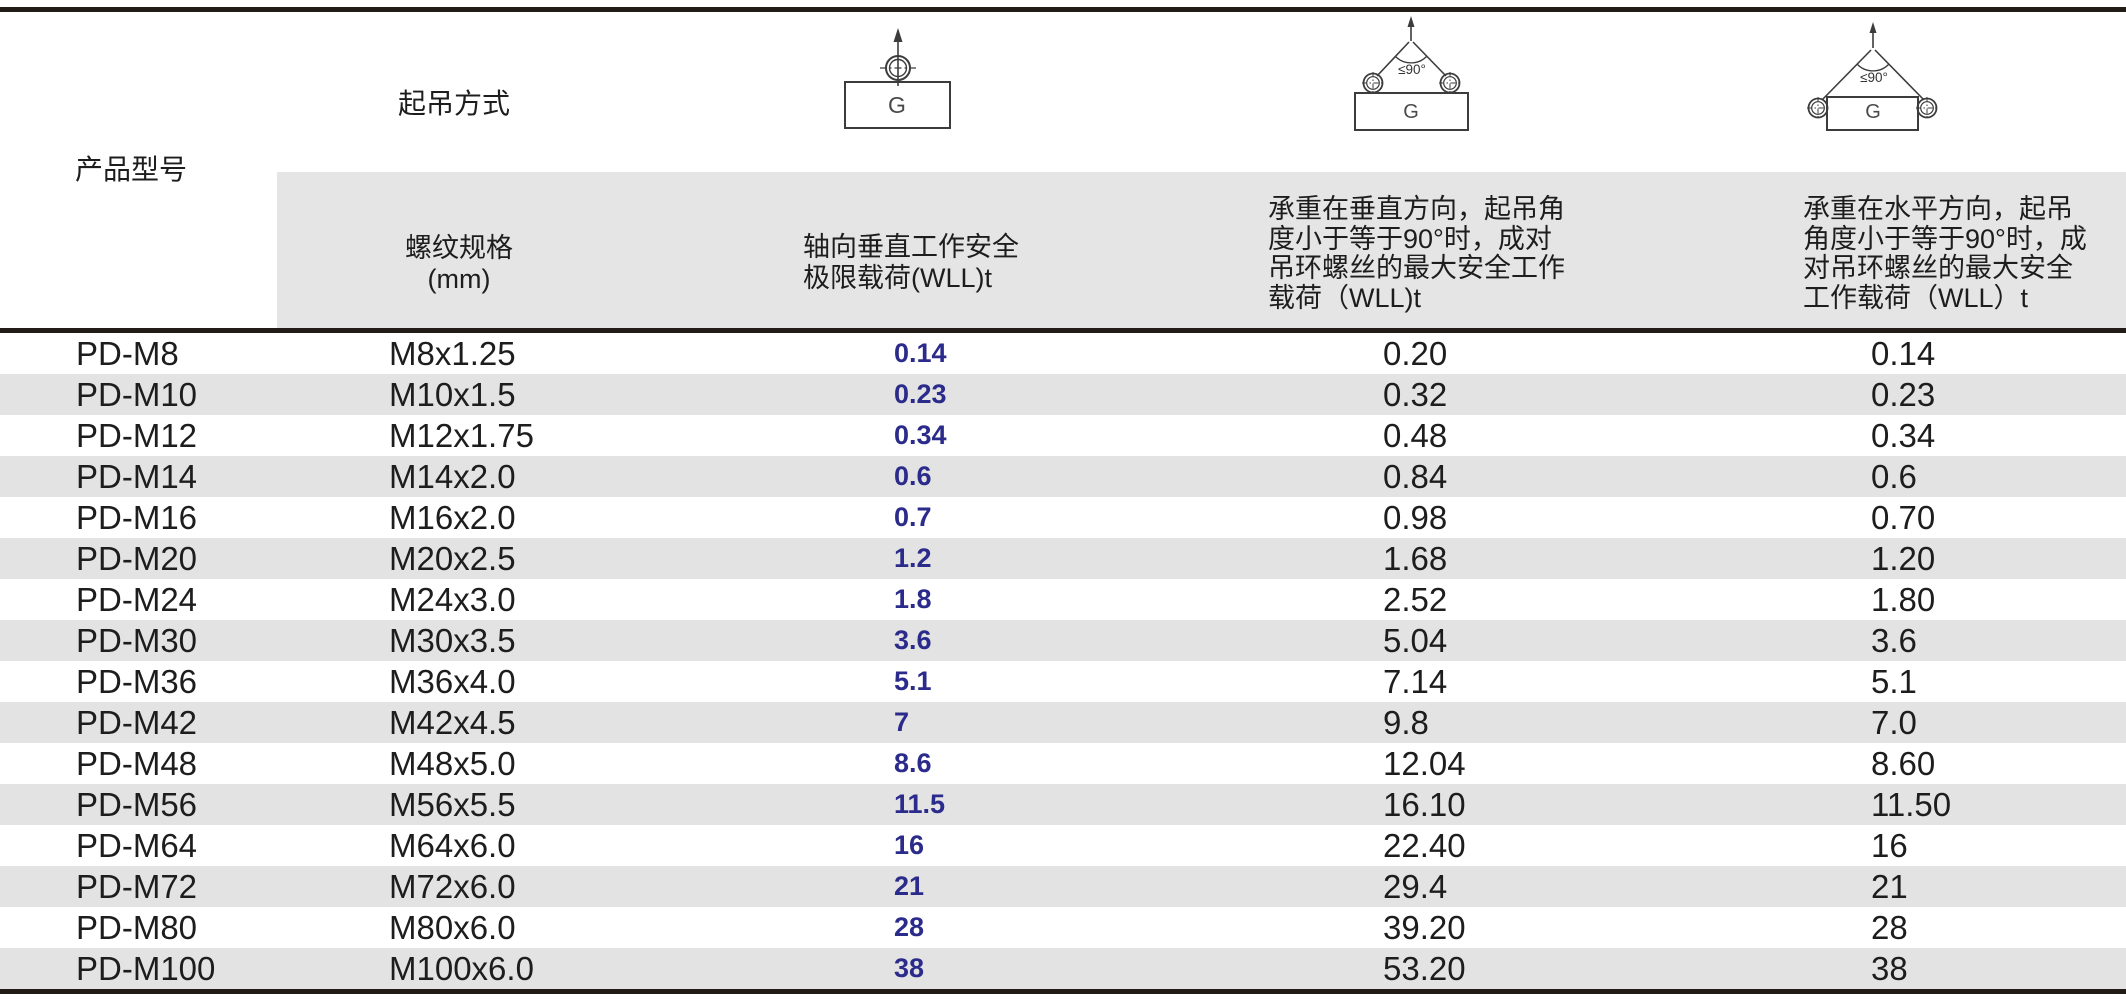 Image resolution: width=2126 pixels, height=999 pixels. I want to click on wll-axial-cell: 0.34, so click(920, 435).